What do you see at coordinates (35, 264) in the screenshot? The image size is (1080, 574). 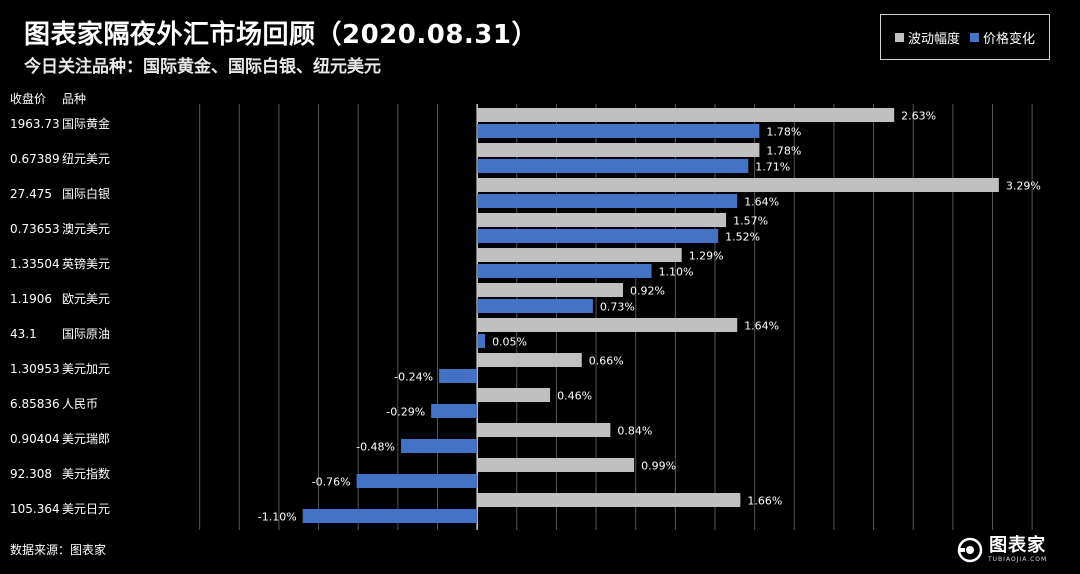 I see `closing-price-label: 1.33504` at bounding box center [35, 264].